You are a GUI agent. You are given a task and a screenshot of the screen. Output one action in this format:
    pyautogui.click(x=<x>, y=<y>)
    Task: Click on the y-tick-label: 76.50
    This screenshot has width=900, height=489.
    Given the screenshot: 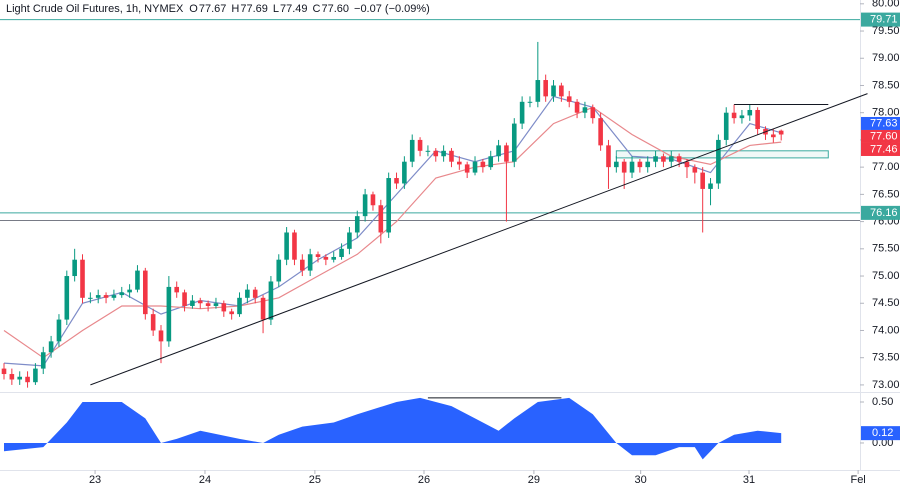 What is the action you would take?
    pyautogui.click(x=886, y=194)
    